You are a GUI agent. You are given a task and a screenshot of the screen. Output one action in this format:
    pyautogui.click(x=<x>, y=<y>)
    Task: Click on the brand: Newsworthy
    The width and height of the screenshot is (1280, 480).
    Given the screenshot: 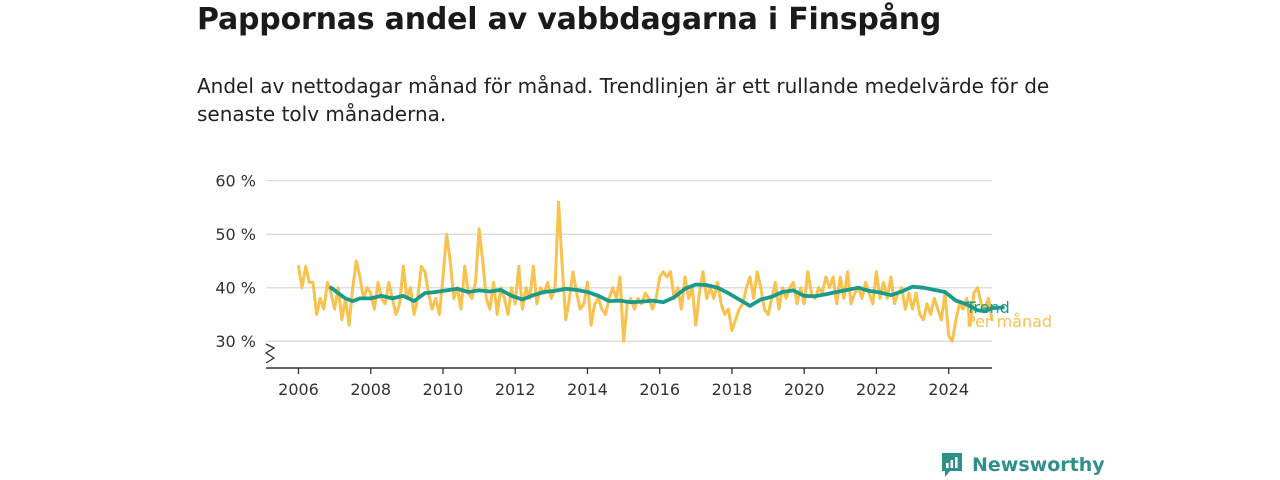 What is the action you would take?
    pyautogui.click(x=1022, y=465)
    